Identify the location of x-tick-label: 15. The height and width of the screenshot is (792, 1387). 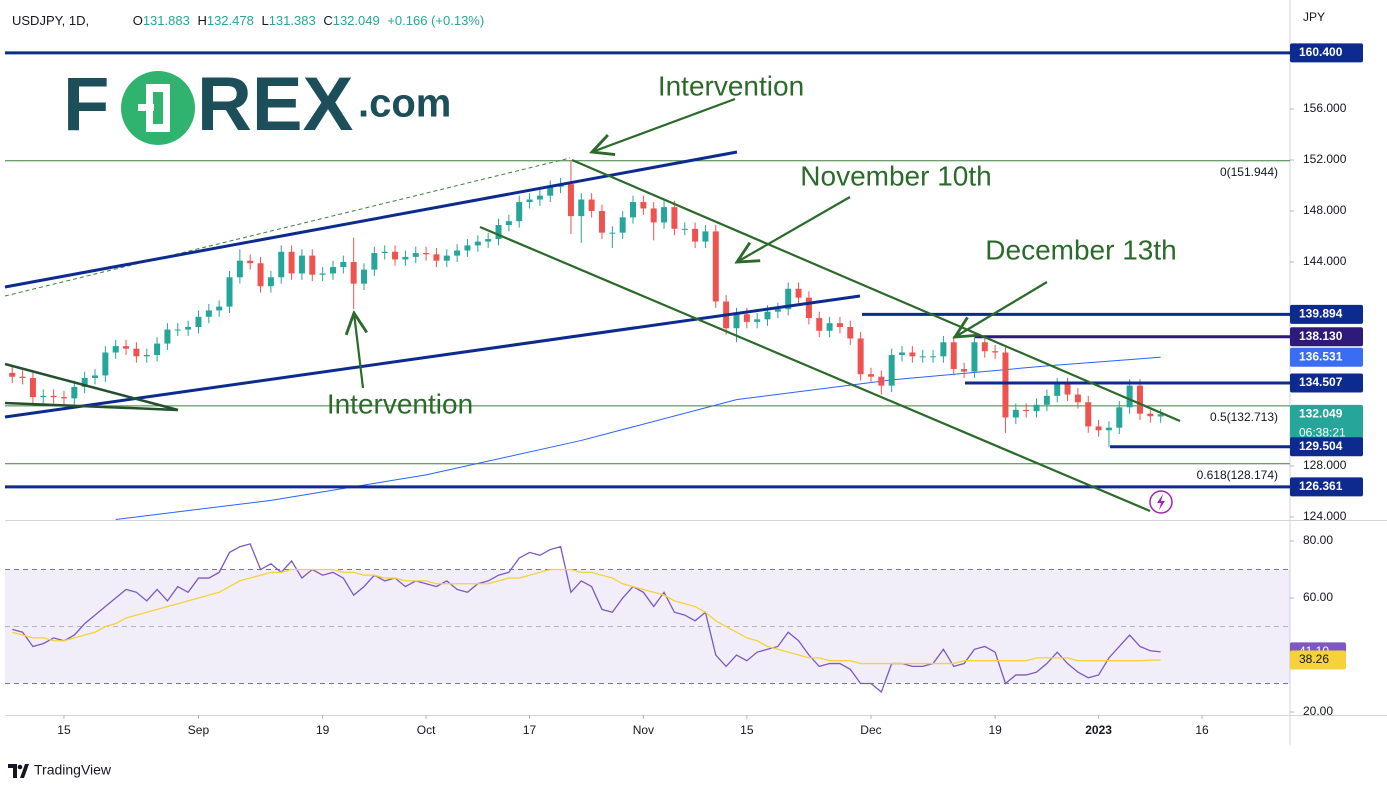
(64, 730).